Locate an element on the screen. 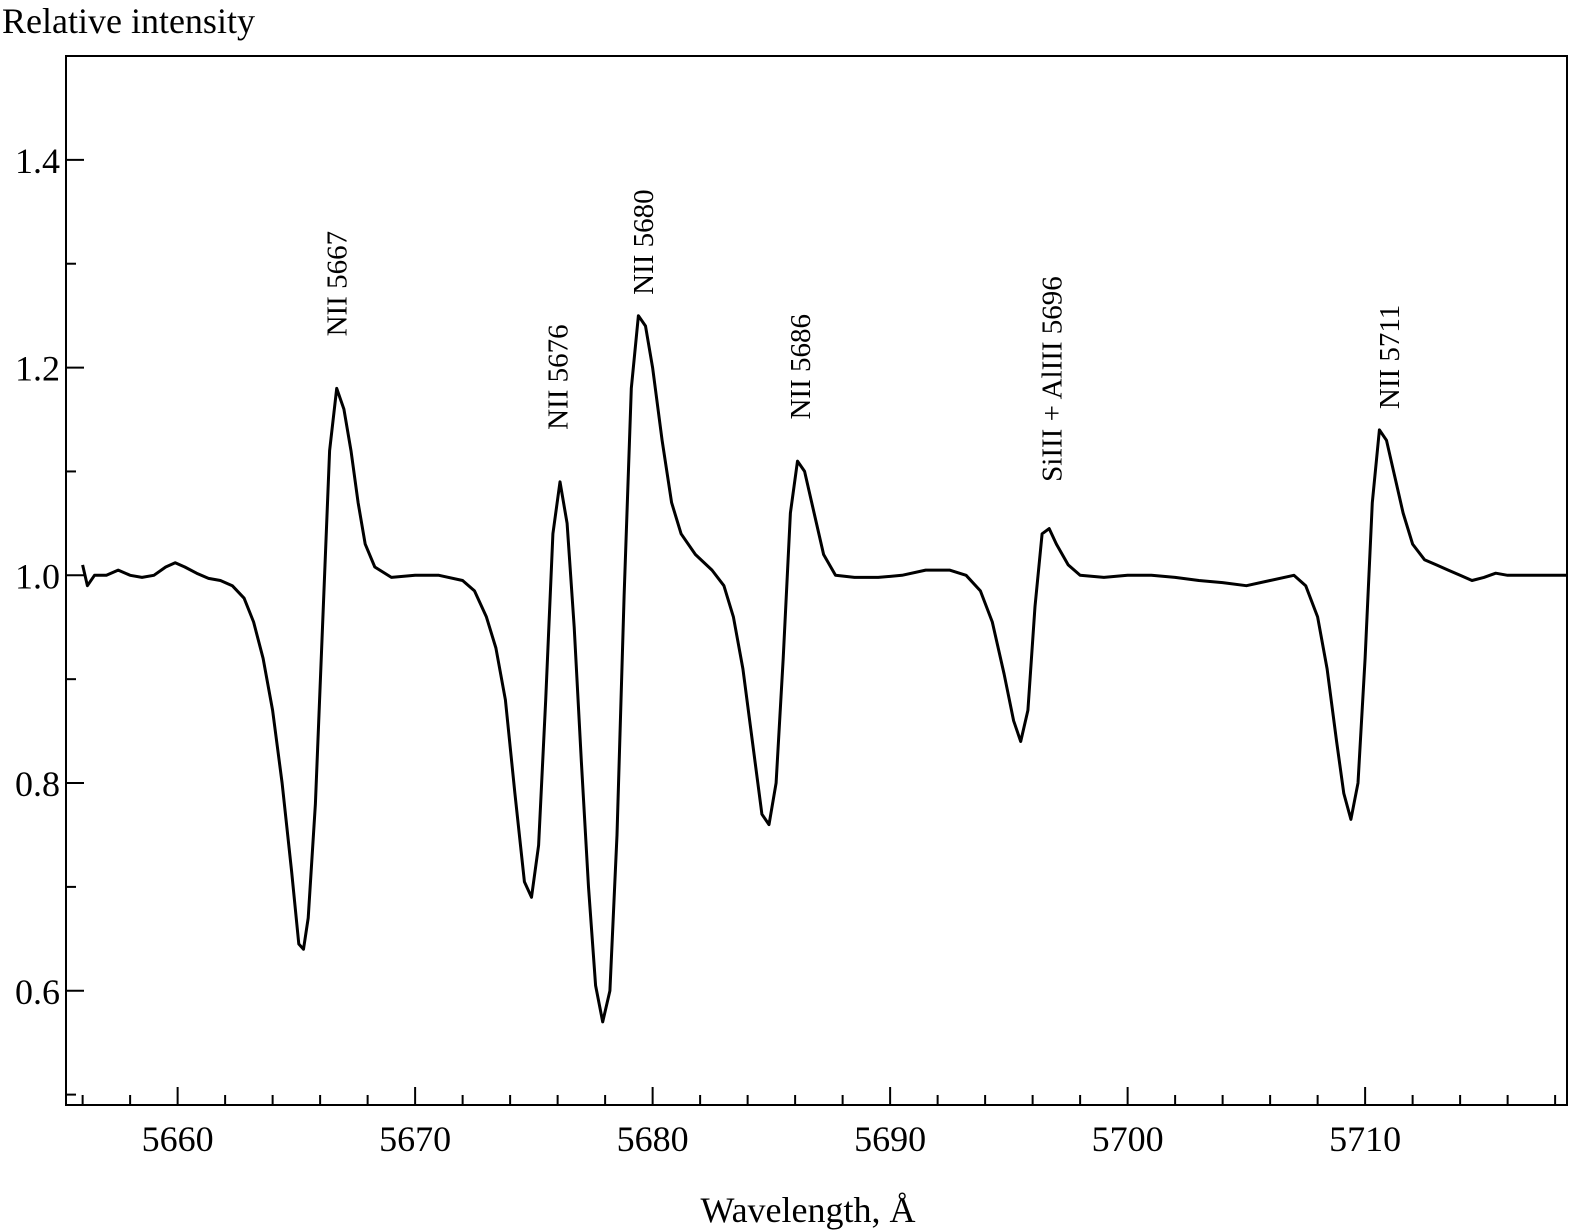 The width and height of the screenshot is (1590, 1232). y-tick-label: 1.2 is located at coordinates (37, 369).